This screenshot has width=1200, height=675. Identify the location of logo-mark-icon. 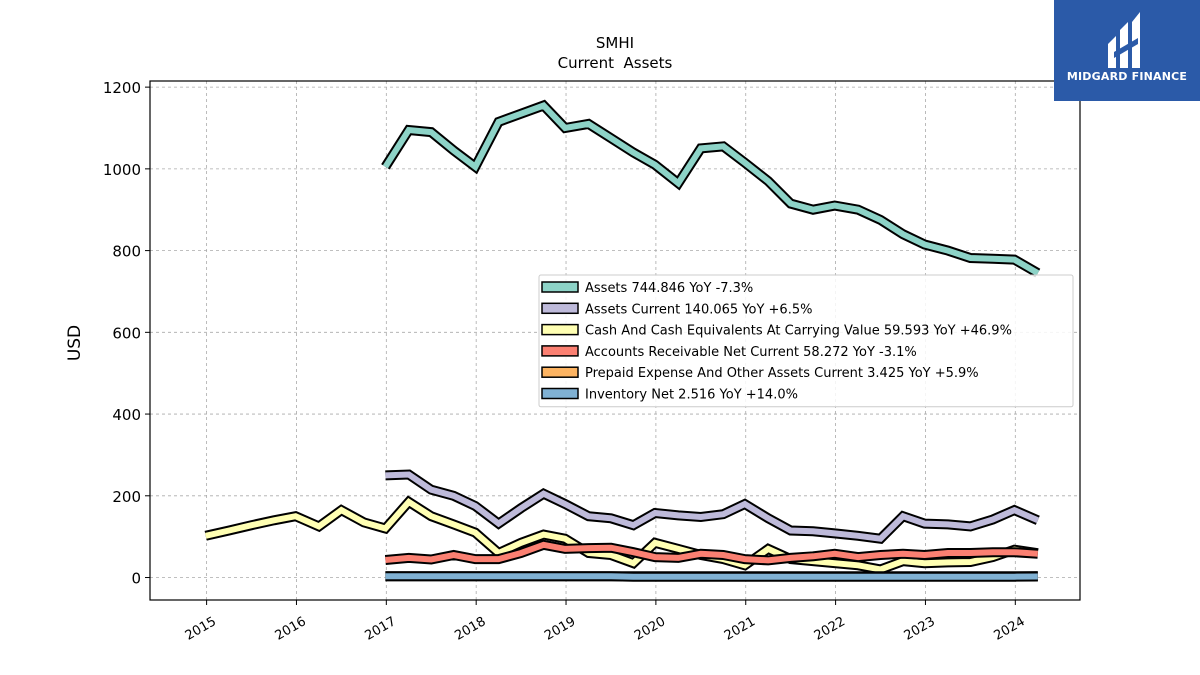
(1124, 40).